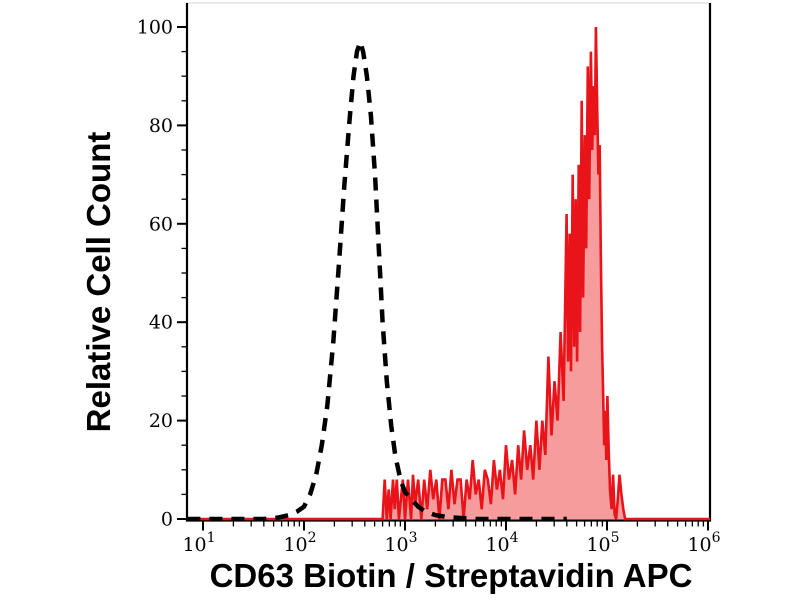 The image size is (800, 600). What do you see at coordinates (161, 323) in the screenshot?
I see `y-tick-label: 40` at bounding box center [161, 323].